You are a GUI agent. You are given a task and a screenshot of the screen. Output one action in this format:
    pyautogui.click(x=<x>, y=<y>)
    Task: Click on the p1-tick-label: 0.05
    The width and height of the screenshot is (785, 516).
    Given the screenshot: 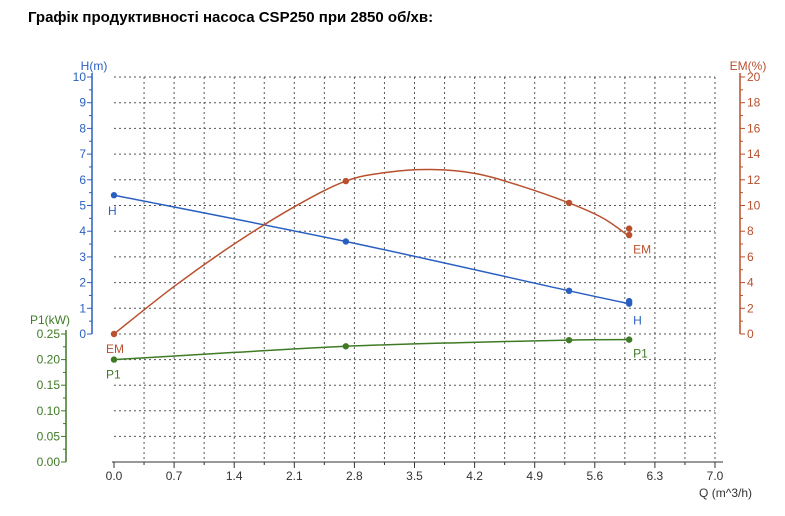 What is the action you would take?
    pyautogui.click(x=49, y=436)
    